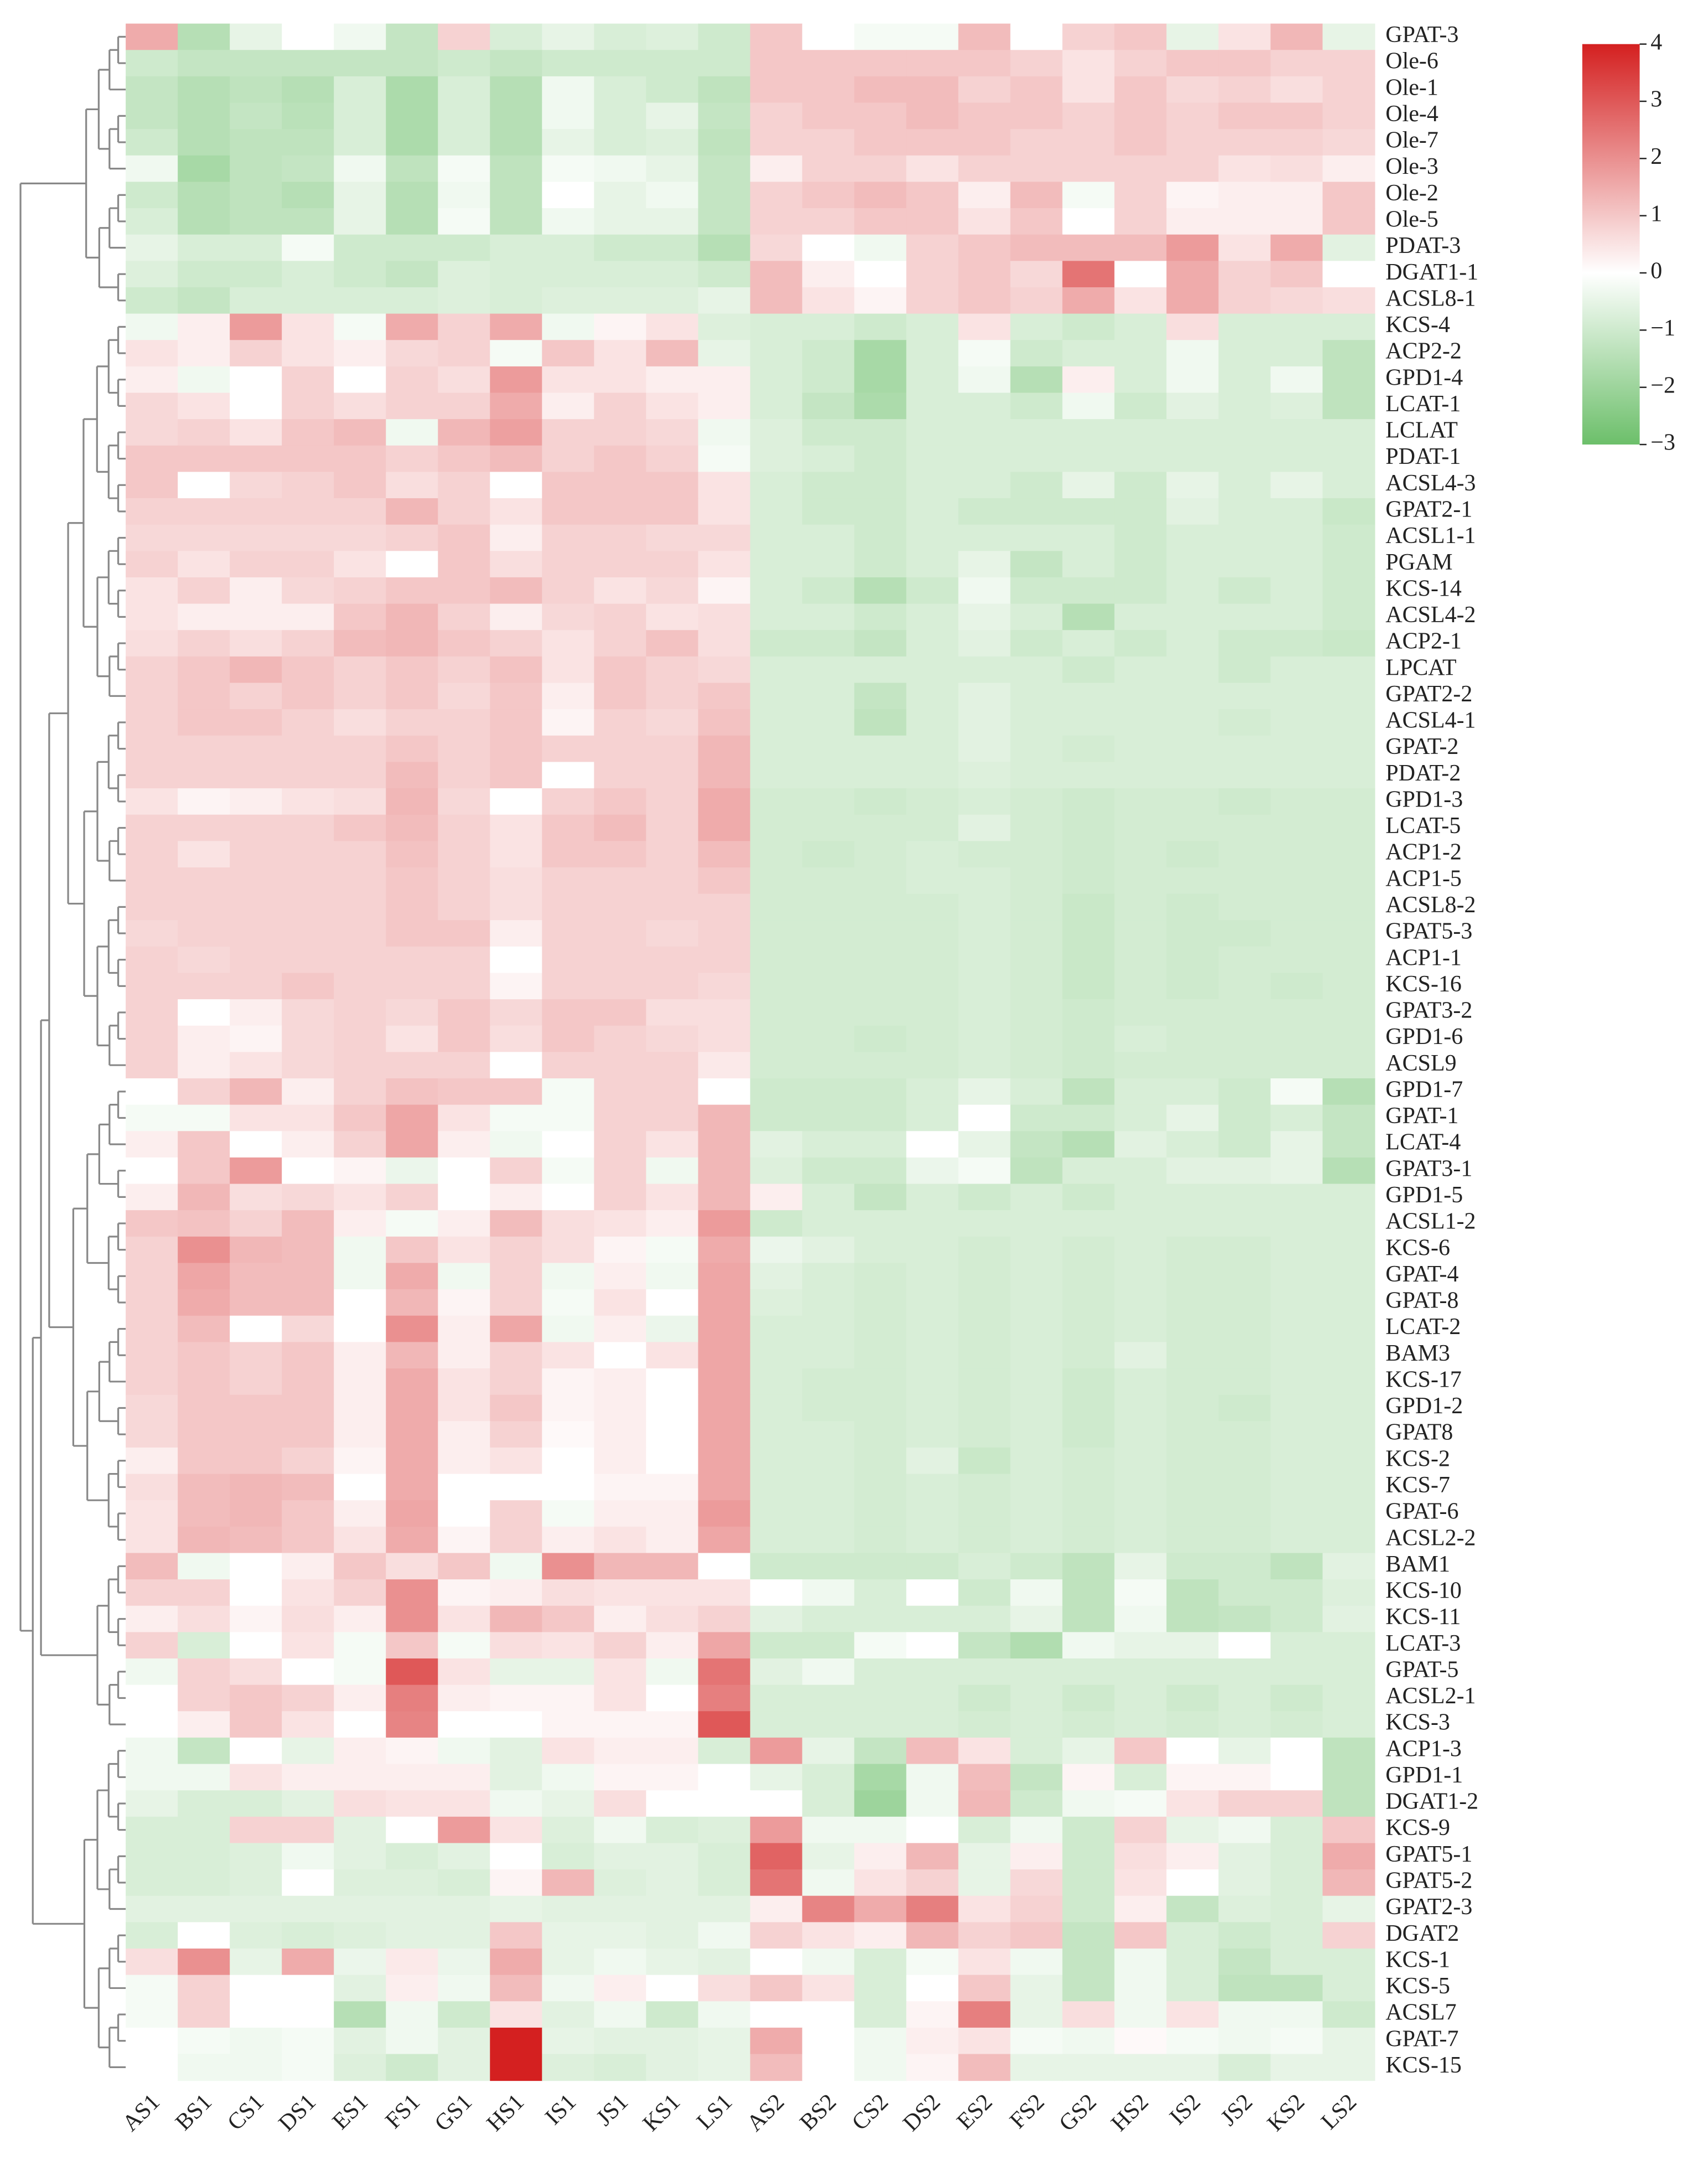  Describe the element at coordinates (1430, 1538) in the screenshot. I see `row-label: ACSL2-2` at that location.